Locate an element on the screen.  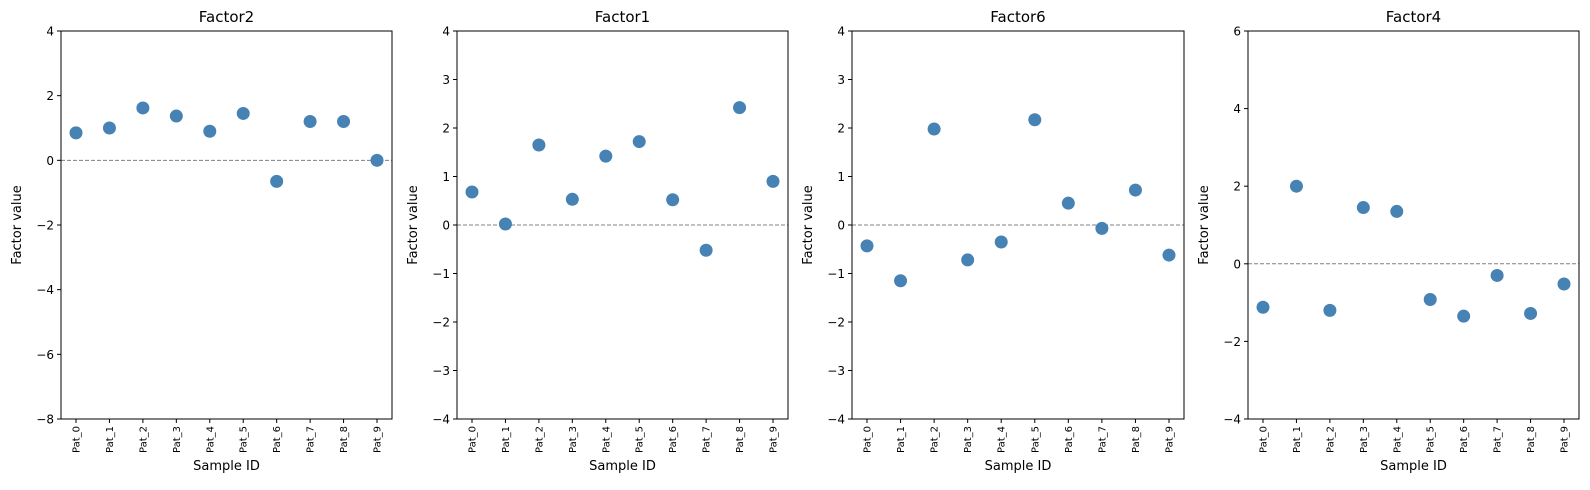
chart-title: Factor4 is located at coordinates (1413, 17).